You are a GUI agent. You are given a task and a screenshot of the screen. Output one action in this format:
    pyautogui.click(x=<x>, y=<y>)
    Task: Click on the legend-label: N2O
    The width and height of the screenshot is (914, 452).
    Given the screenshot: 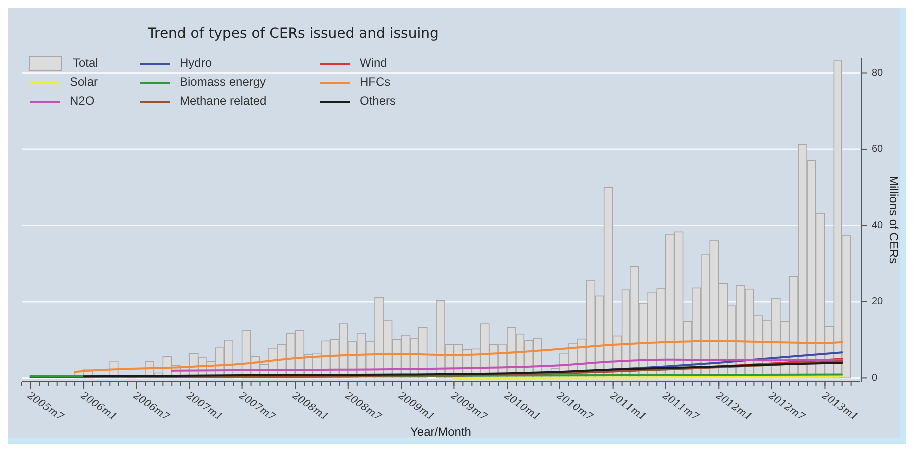 What is the action you would take?
    pyautogui.click(x=82, y=101)
    